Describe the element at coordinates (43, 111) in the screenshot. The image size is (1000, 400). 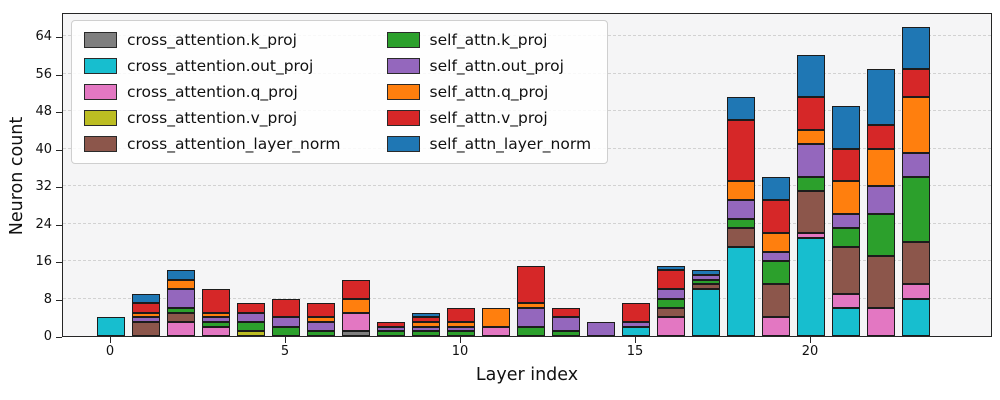
I see `y-tick-label: 48` at that location.